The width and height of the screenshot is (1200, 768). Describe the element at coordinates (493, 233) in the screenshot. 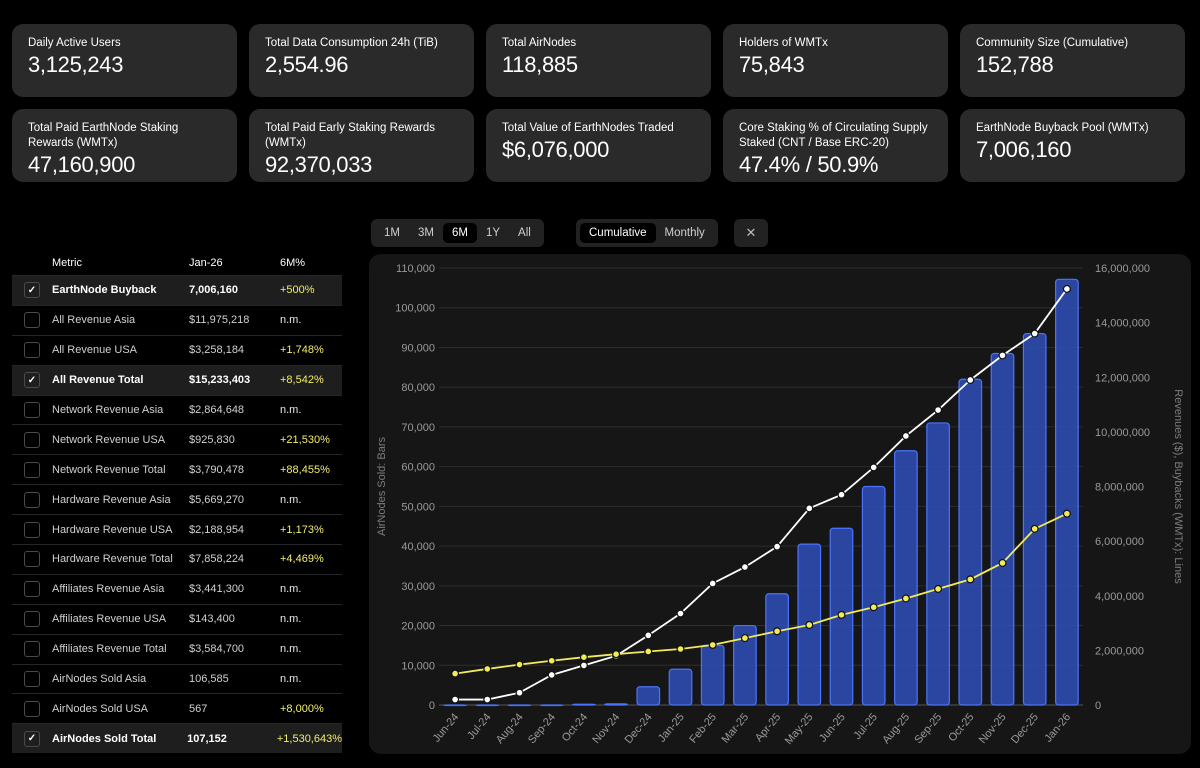

I see `range-tab-1y: 1Y` at that location.